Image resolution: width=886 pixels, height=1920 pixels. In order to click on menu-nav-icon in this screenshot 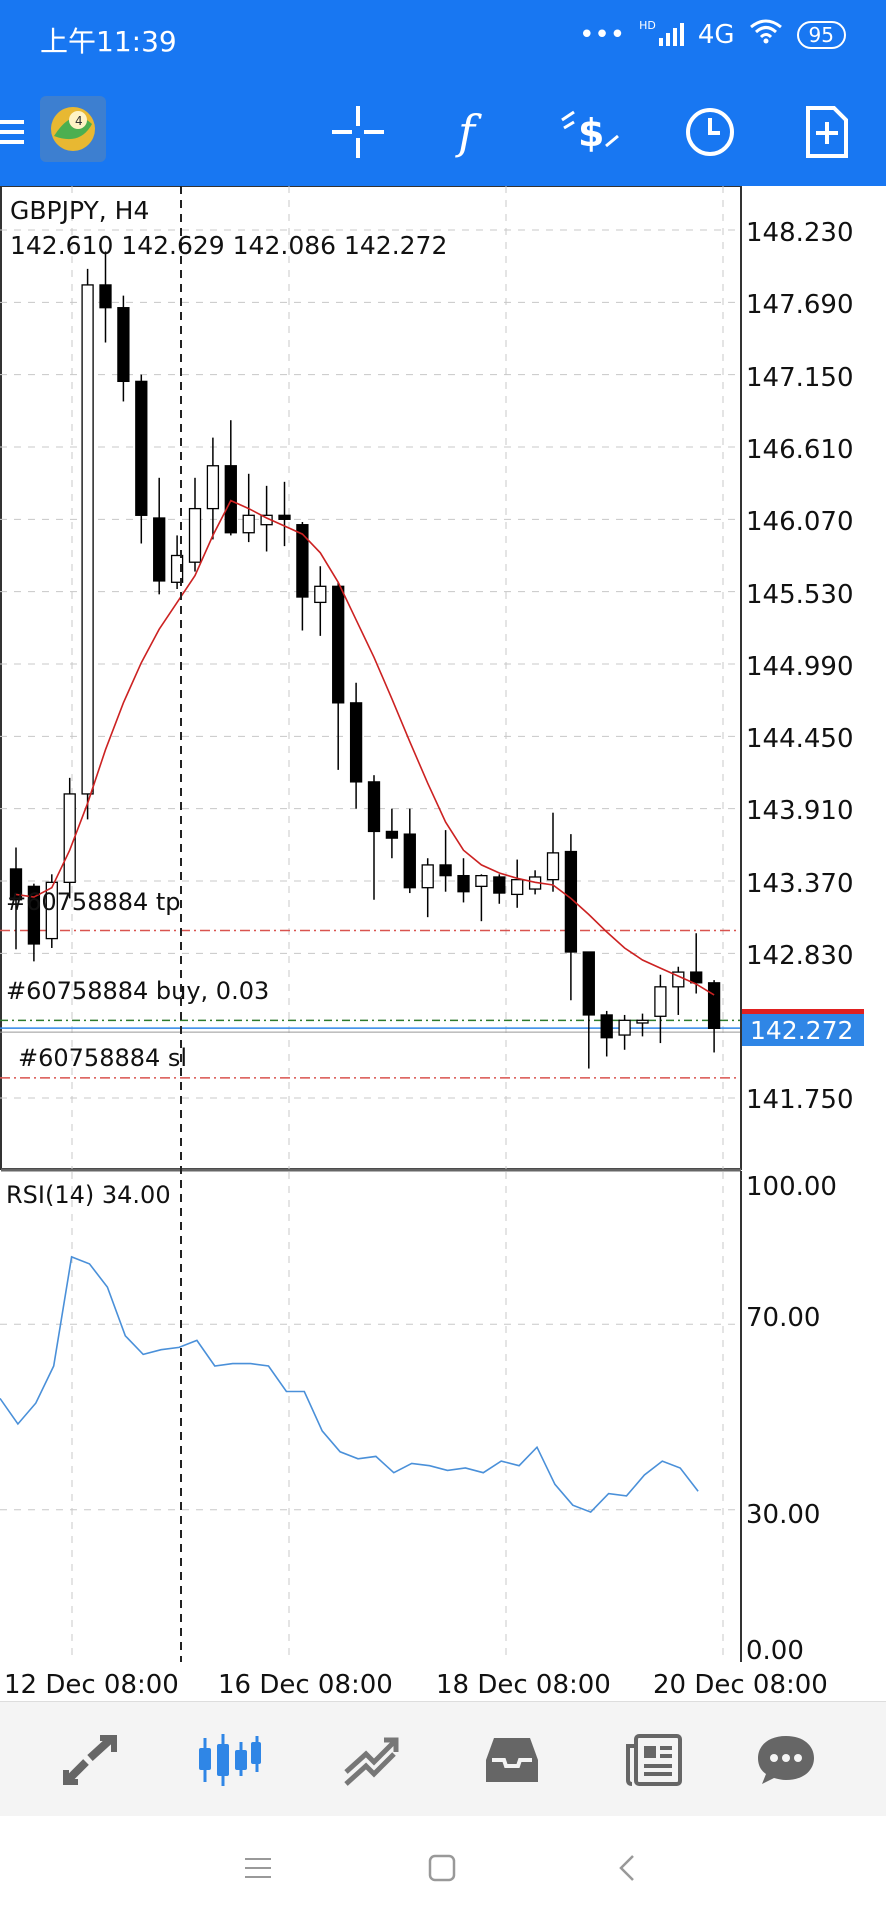, I will do `click(258, 1868)`.